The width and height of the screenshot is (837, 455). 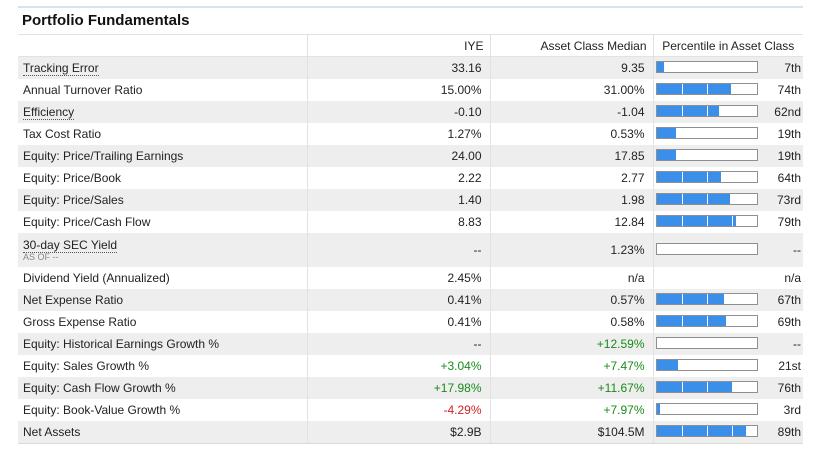 I want to click on percentile-cell: 21st, so click(x=728, y=366).